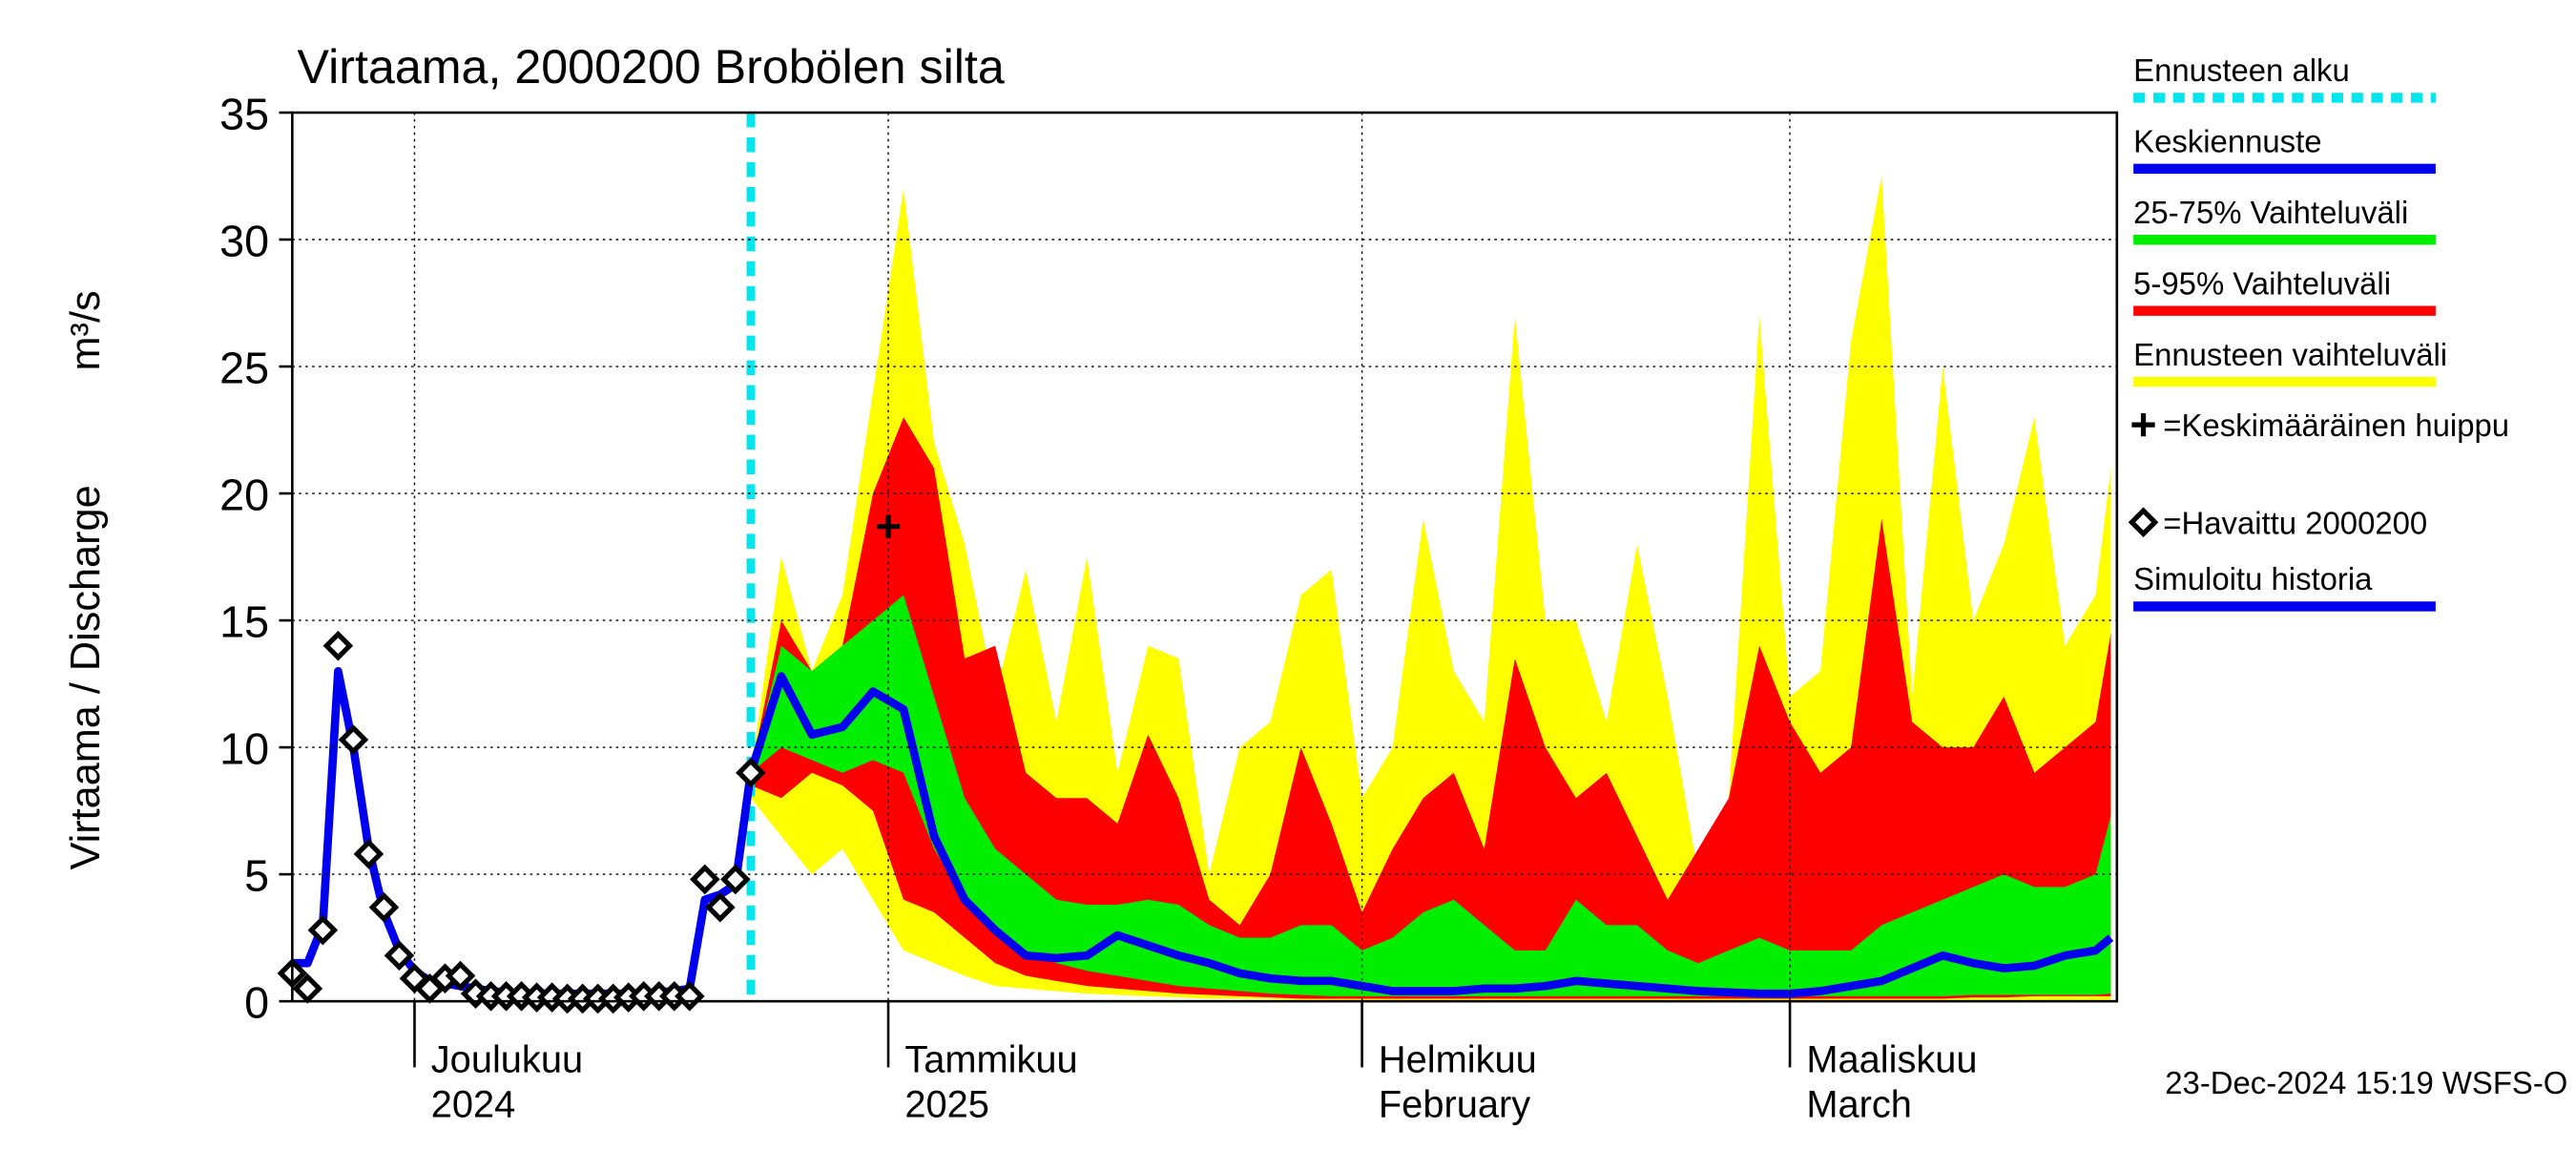  I want to click on legend-label: Ennusteen vaihteluväli, so click(2290, 354).